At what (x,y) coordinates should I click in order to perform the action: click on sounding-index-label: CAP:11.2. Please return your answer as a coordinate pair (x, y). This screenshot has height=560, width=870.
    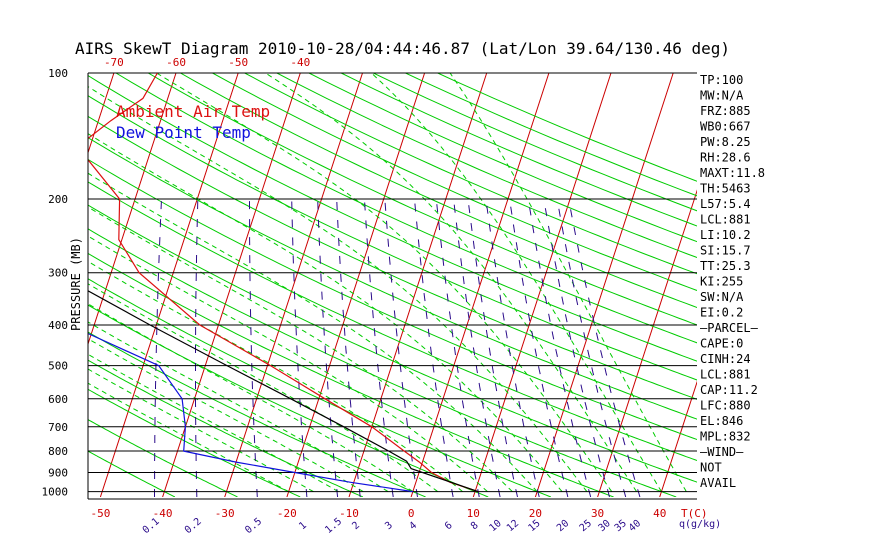
    Looking at the image, I should click on (729, 390).